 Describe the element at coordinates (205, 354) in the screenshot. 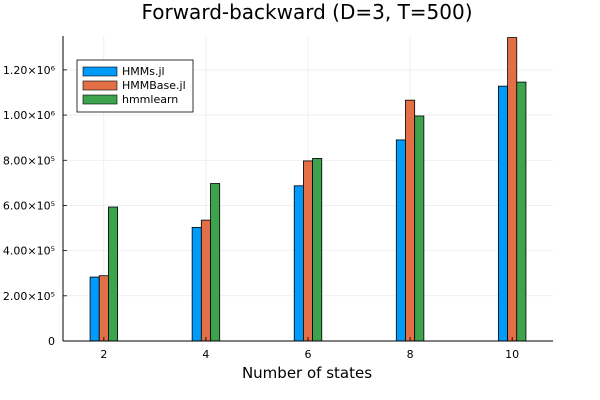

I see `x-tick-label: 4` at that location.